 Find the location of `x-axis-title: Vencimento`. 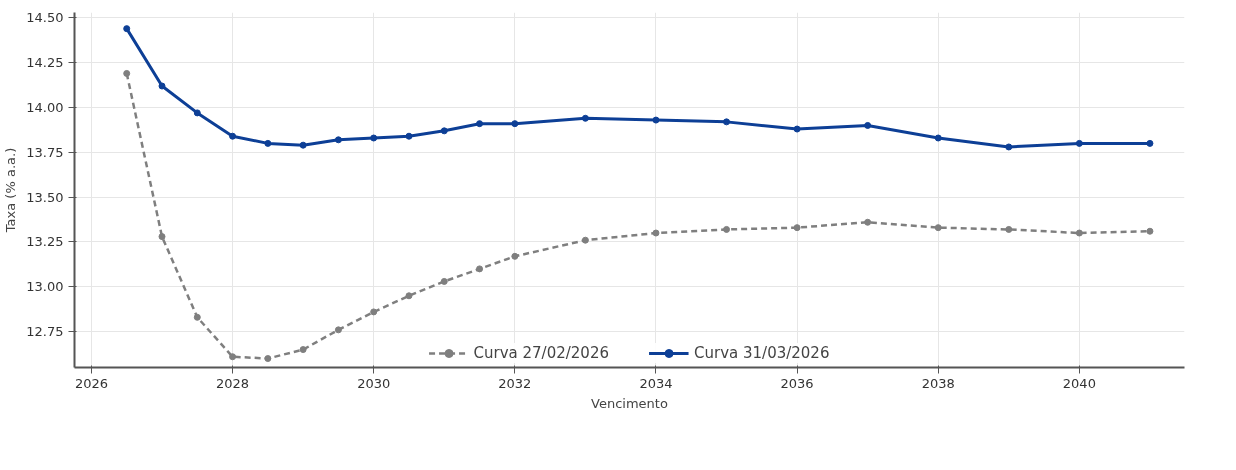

x-axis-title: Vencimento is located at coordinates (629, 403).